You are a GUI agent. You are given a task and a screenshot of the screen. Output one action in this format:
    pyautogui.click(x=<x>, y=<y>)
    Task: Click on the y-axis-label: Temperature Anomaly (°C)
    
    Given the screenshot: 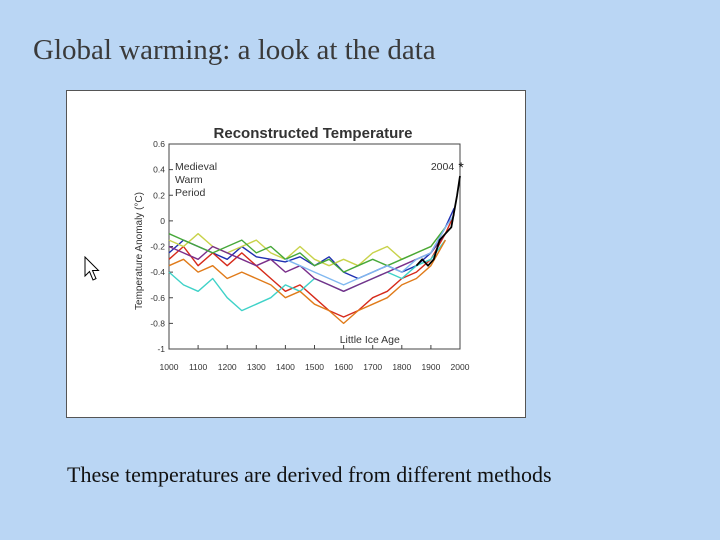 What is the action you would take?
    pyautogui.click(x=139, y=251)
    